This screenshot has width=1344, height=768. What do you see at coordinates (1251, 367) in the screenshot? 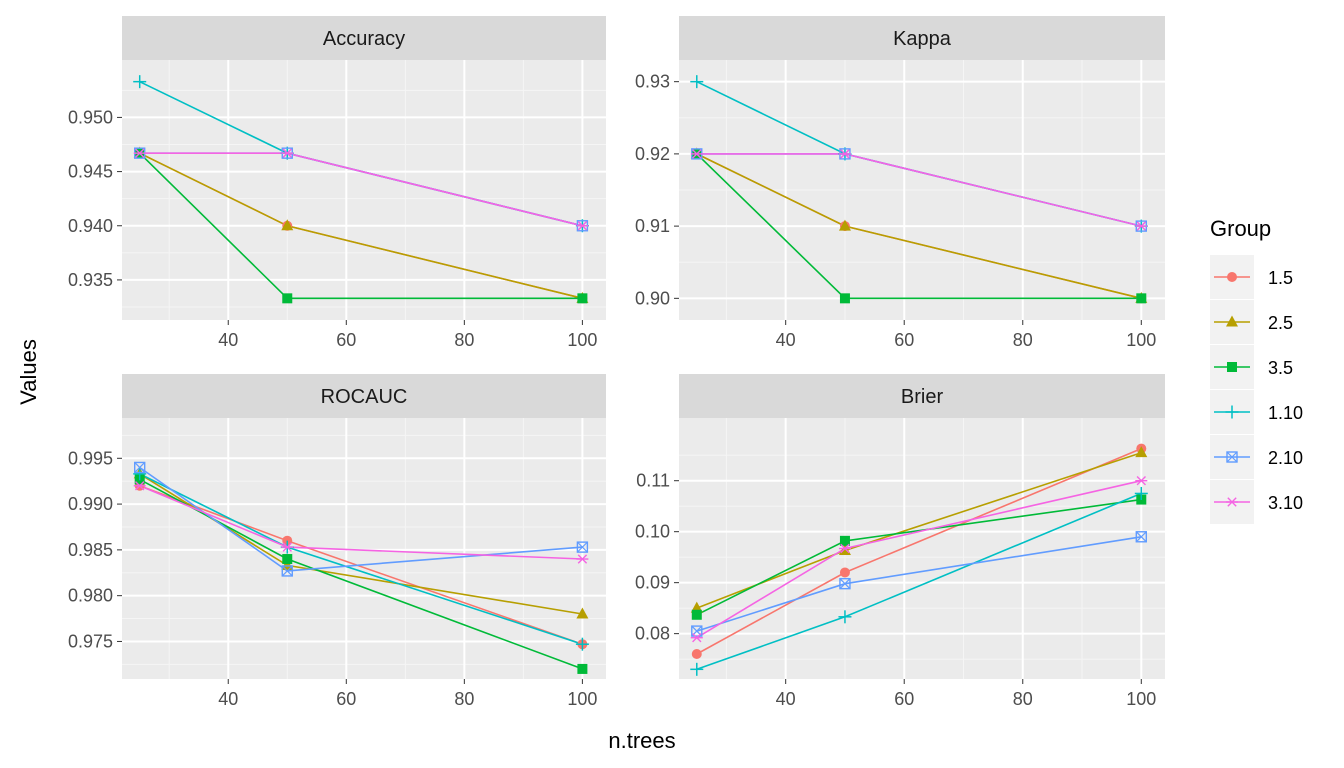
I see `legend-key-3.5: 3.5` at bounding box center [1251, 367].